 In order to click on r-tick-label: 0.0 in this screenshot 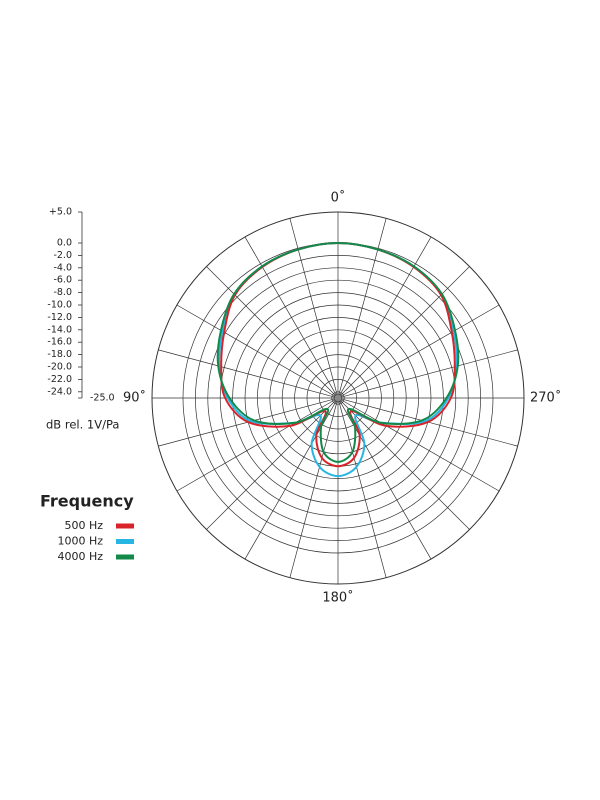, I will do `click(64, 243)`.